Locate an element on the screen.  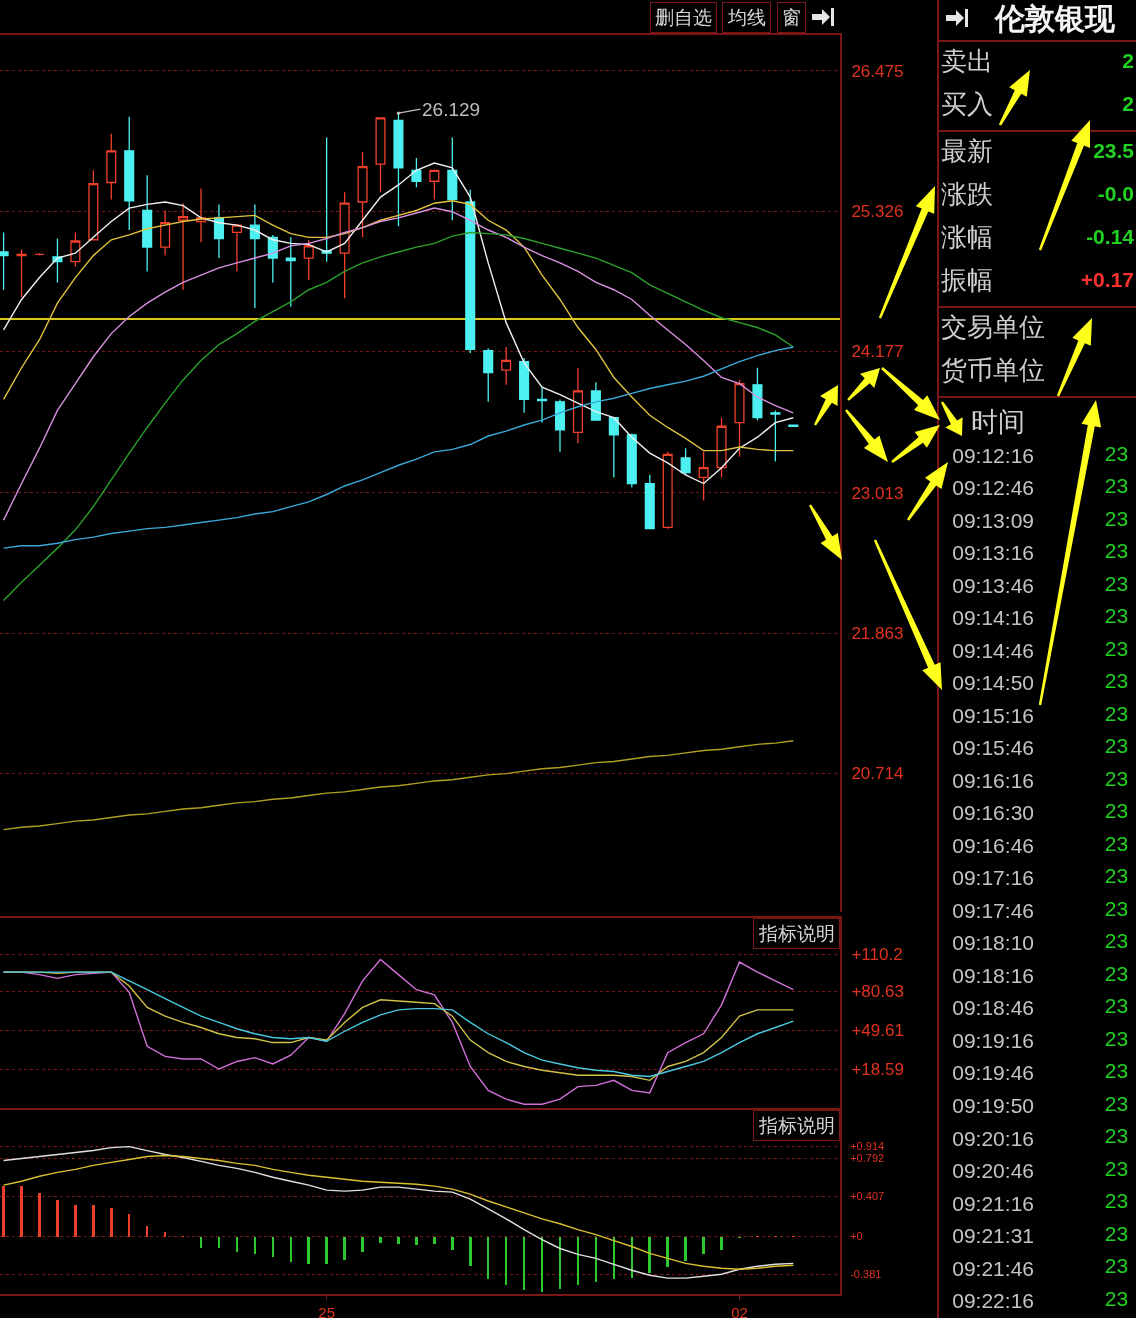
y-tick-label: 09:17:16 is located at coordinates (993, 878).